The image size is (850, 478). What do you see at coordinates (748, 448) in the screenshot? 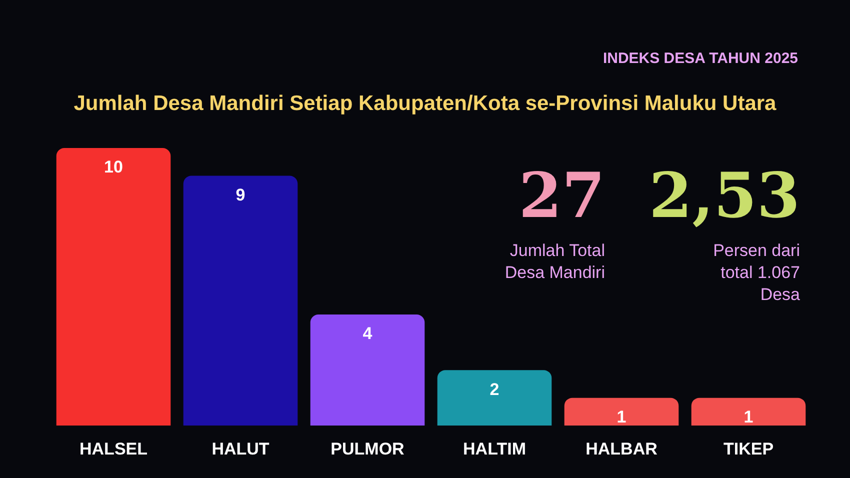
I see `x-tick-label: TIKEP` at bounding box center [748, 448].